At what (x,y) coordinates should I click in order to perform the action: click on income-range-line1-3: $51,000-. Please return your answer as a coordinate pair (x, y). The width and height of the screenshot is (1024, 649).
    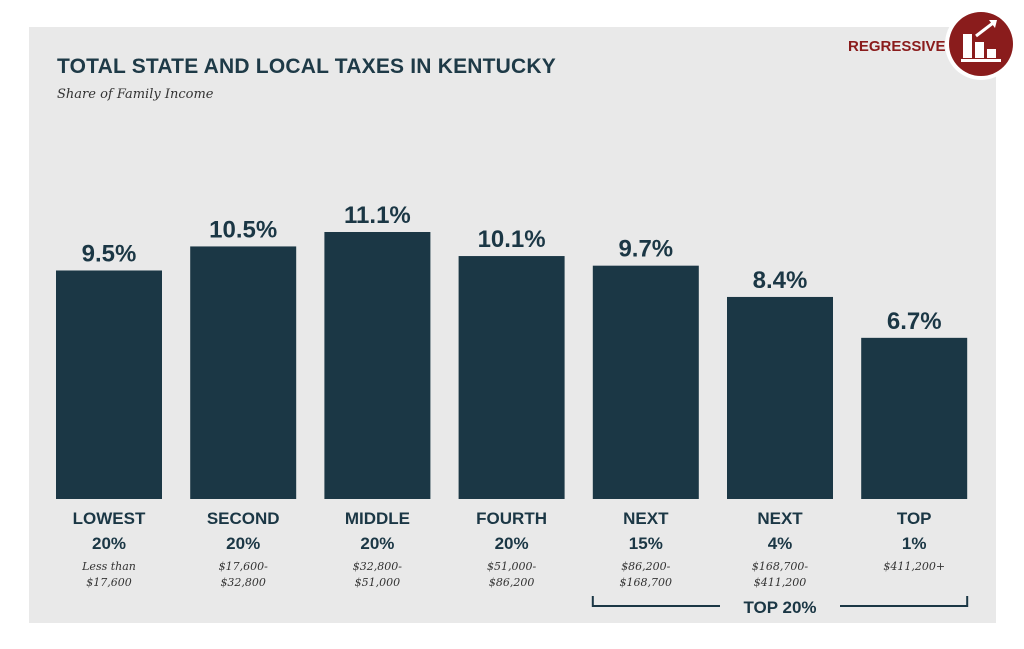
    Looking at the image, I should click on (511, 566).